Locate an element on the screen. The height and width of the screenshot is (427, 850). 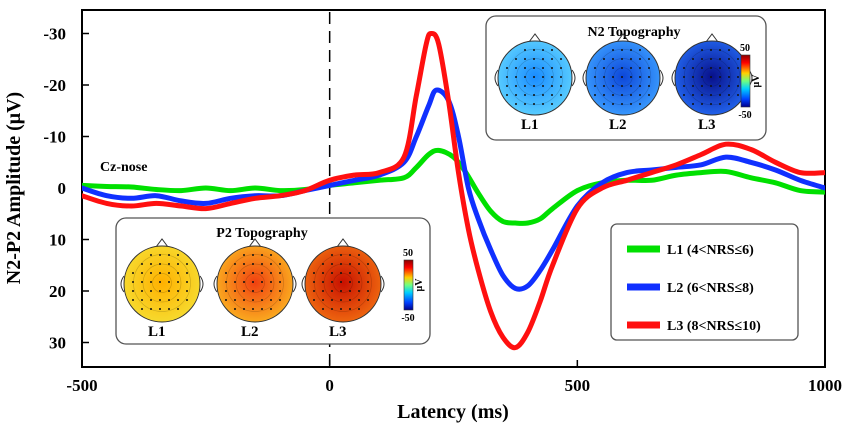
contour-line is located at coordinates (162, 283).